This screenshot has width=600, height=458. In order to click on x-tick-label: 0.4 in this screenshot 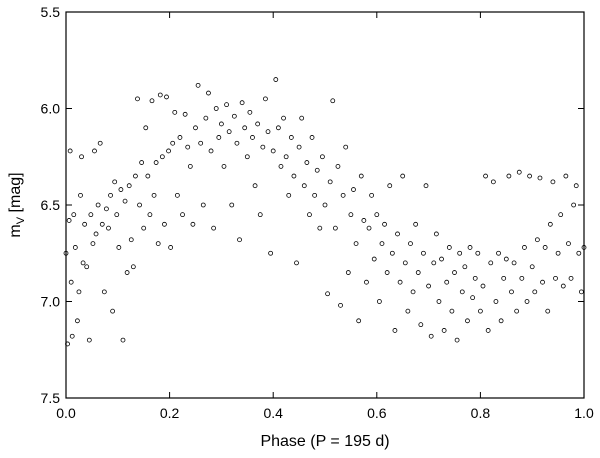, I will do `click(273, 413)`.